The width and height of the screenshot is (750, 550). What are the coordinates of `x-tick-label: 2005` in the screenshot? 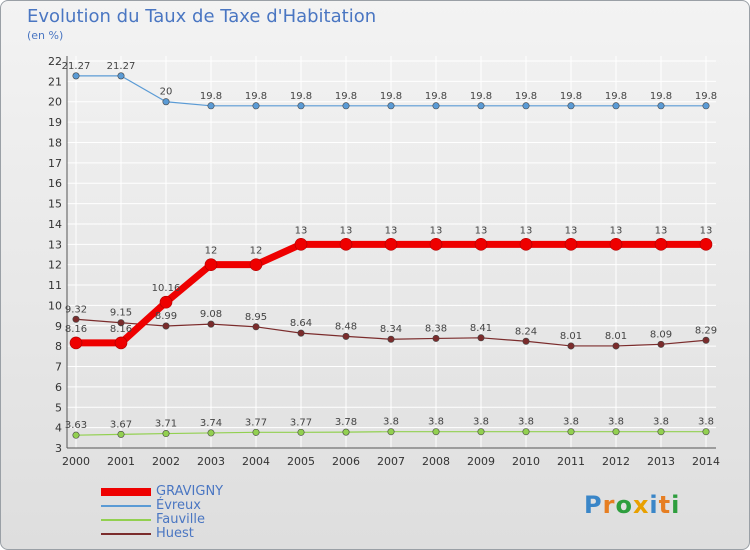 It's located at (301, 461).